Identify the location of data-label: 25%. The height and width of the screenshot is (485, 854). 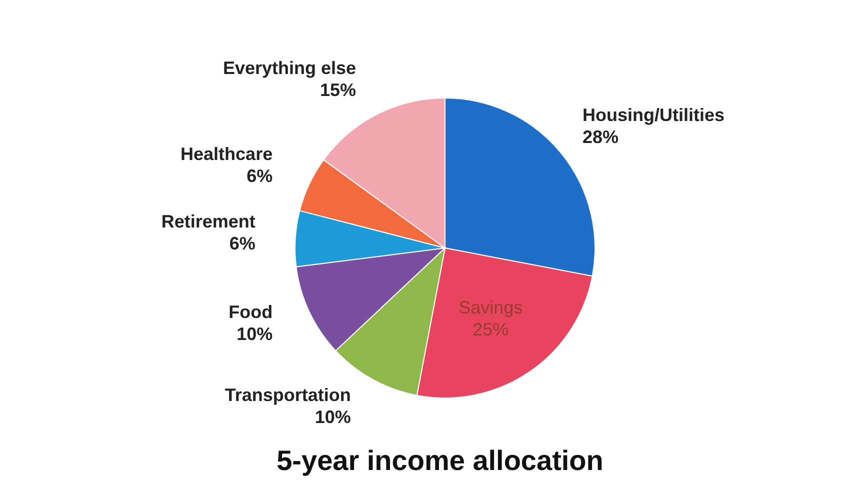
(490, 329).